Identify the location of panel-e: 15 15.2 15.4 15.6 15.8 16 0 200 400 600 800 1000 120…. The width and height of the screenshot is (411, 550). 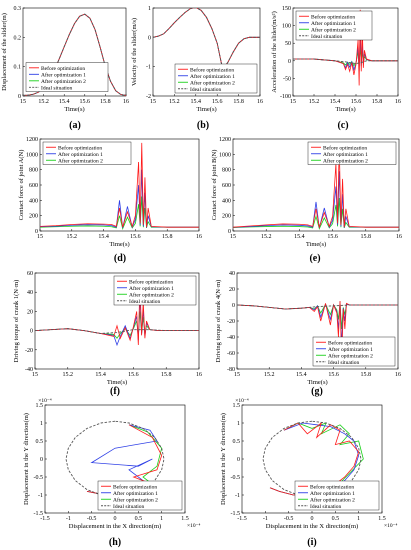
(306, 200).